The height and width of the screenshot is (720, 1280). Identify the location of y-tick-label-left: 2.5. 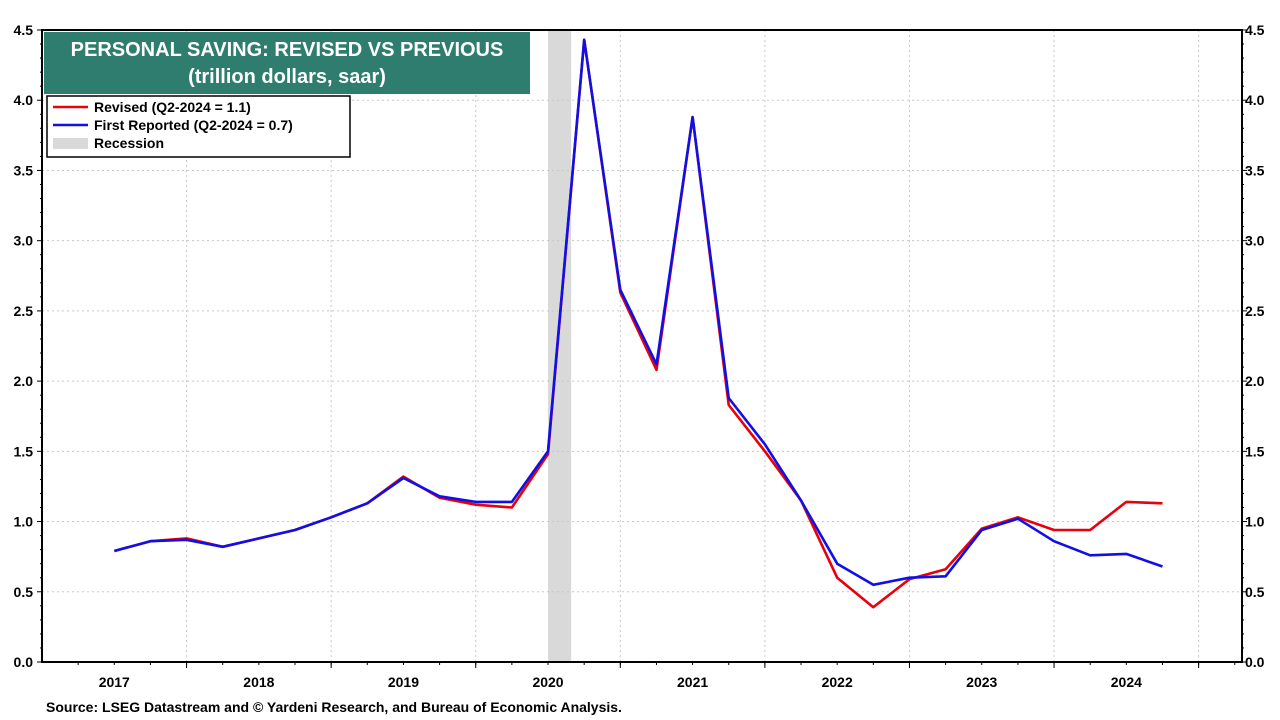
(24, 311).